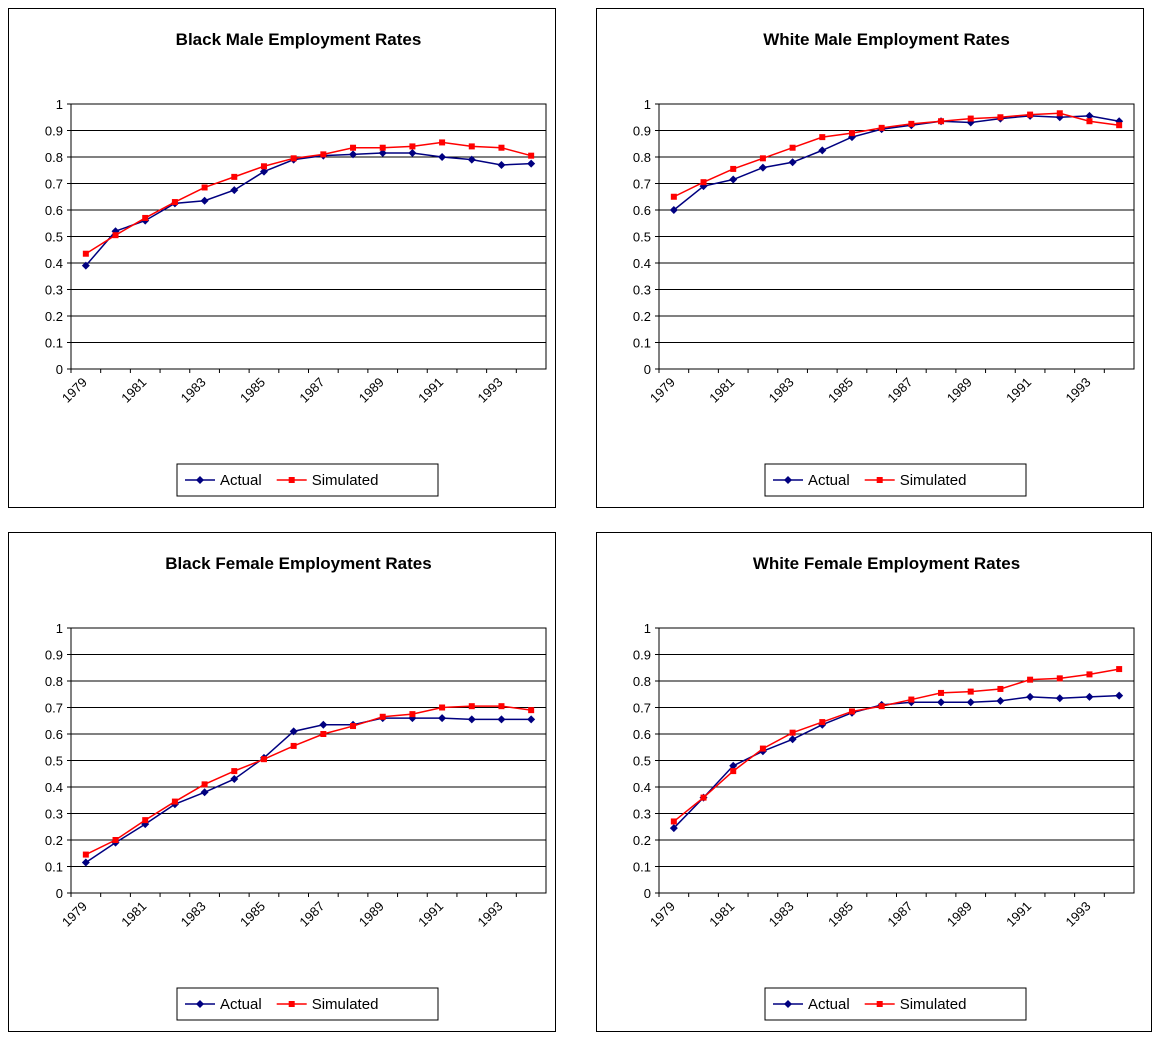 The height and width of the screenshot is (1053, 1159). I want to click on y-tick-label: 0.5, so click(54, 761).